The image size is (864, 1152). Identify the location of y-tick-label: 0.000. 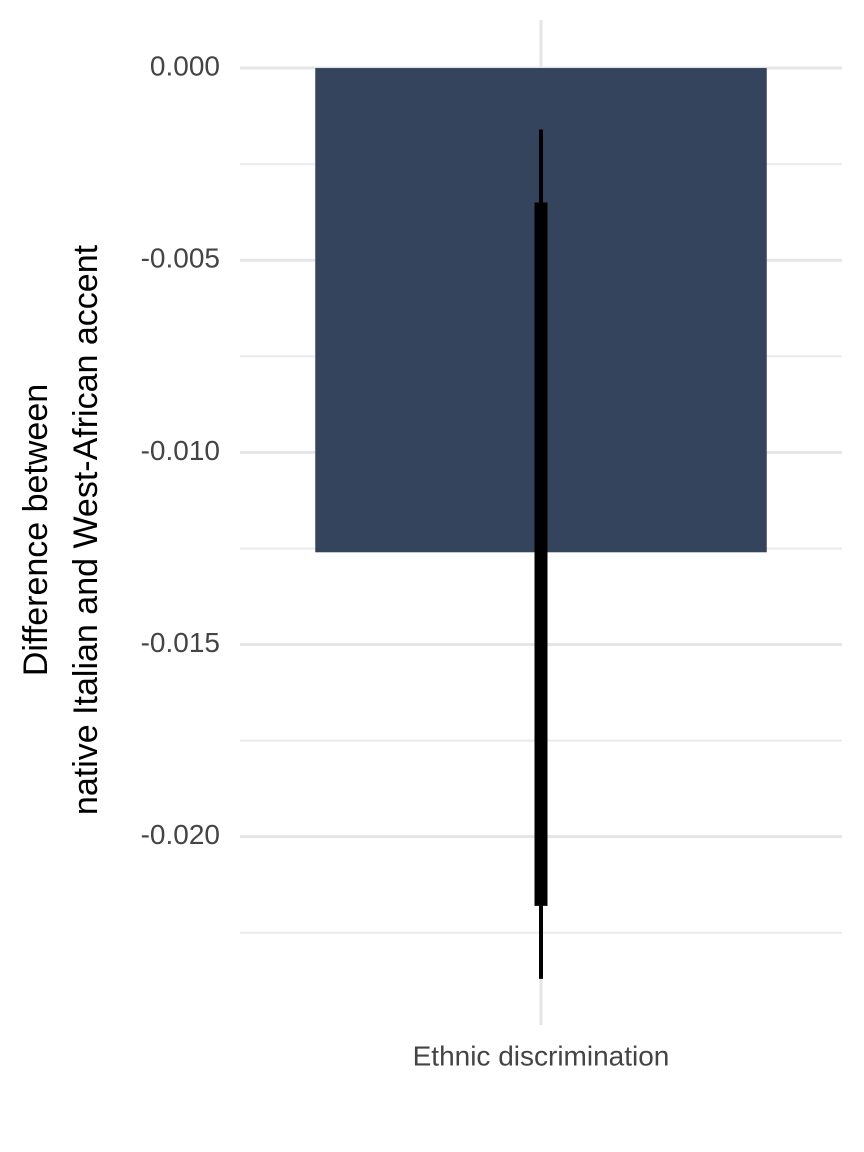
(185, 65).